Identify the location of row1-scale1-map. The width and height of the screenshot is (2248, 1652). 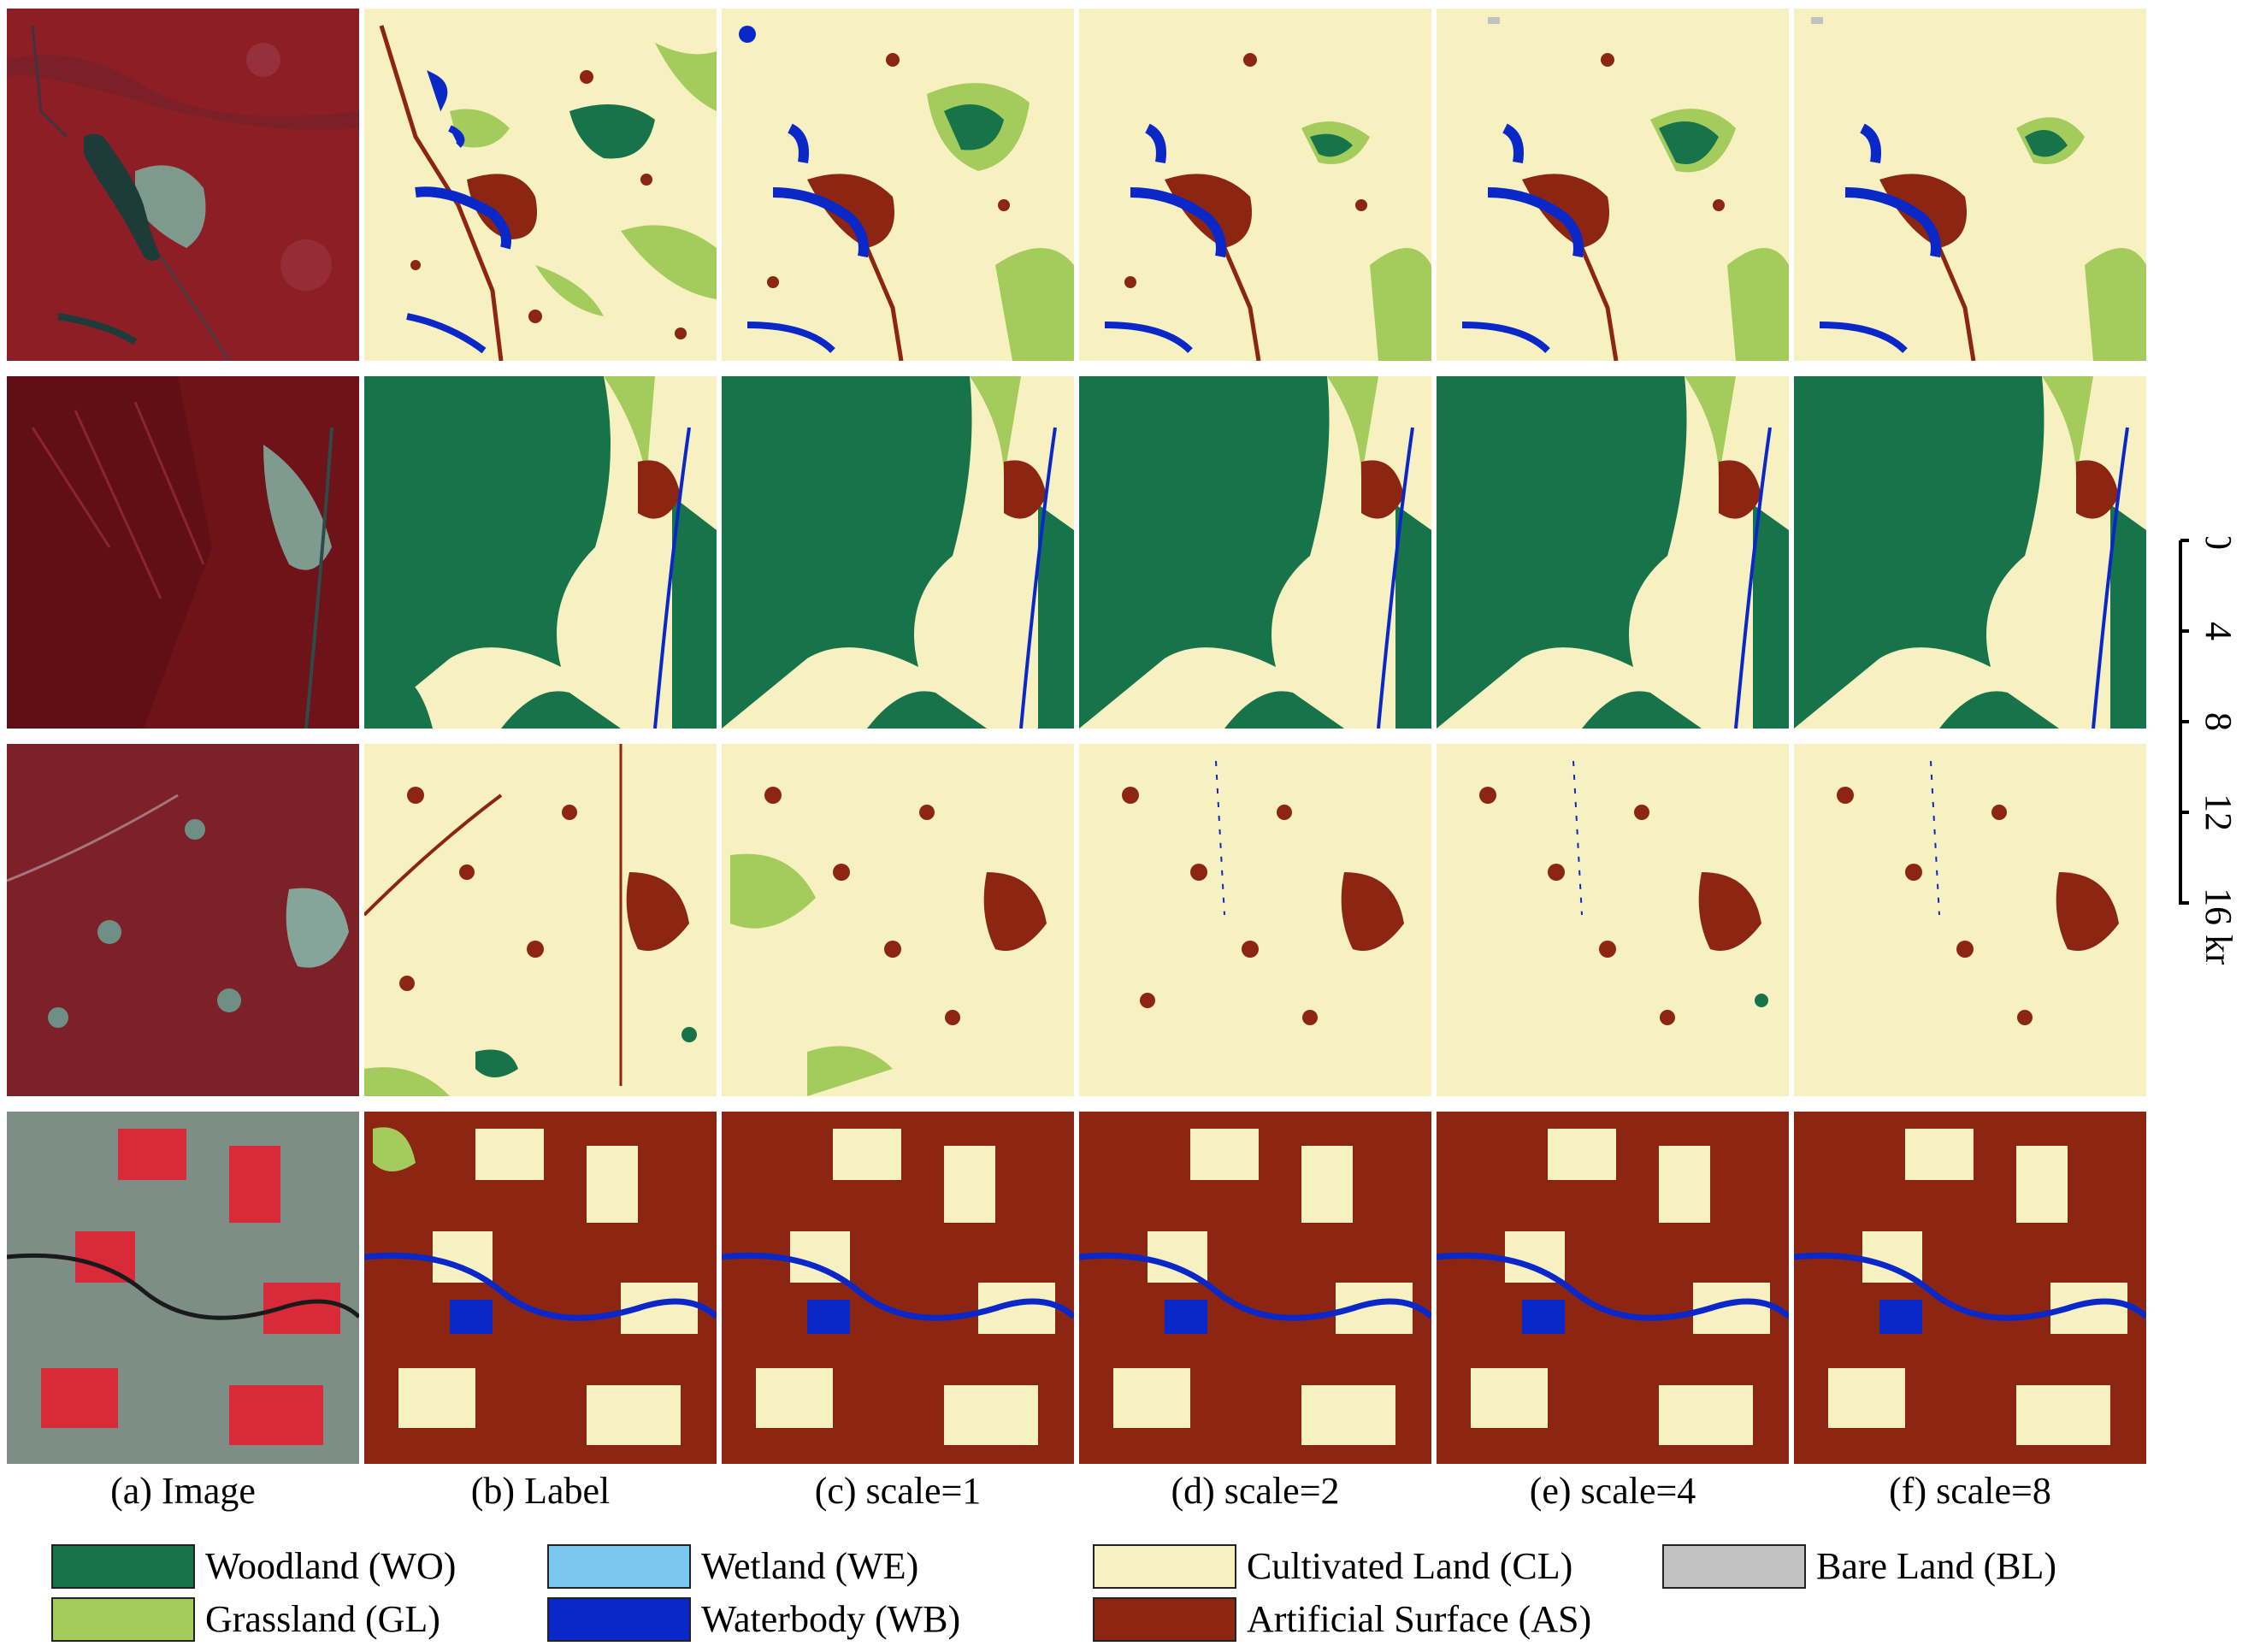
(898, 185).